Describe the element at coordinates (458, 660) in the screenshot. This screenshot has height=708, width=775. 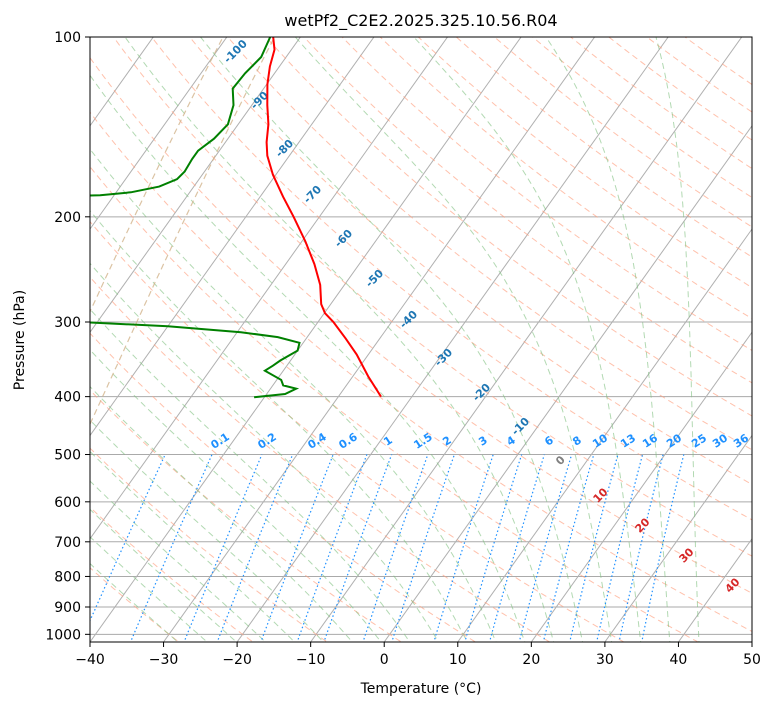
I see `x-tick-label: 10` at that location.